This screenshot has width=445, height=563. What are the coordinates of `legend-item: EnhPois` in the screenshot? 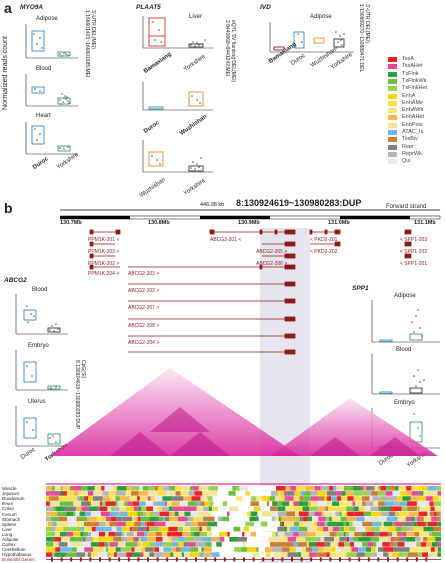 It's located at (416, 125).